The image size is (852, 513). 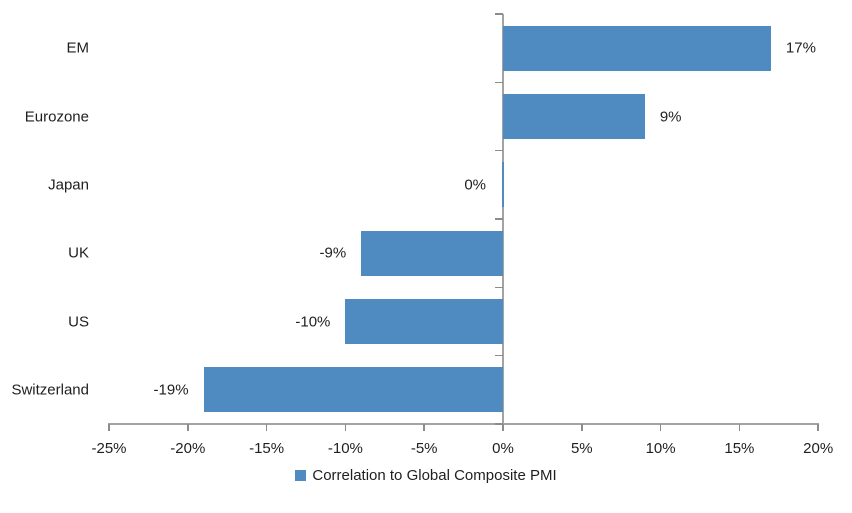 What do you see at coordinates (78, 48) in the screenshot?
I see `category-label-em: EM` at bounding box center [78, 48].